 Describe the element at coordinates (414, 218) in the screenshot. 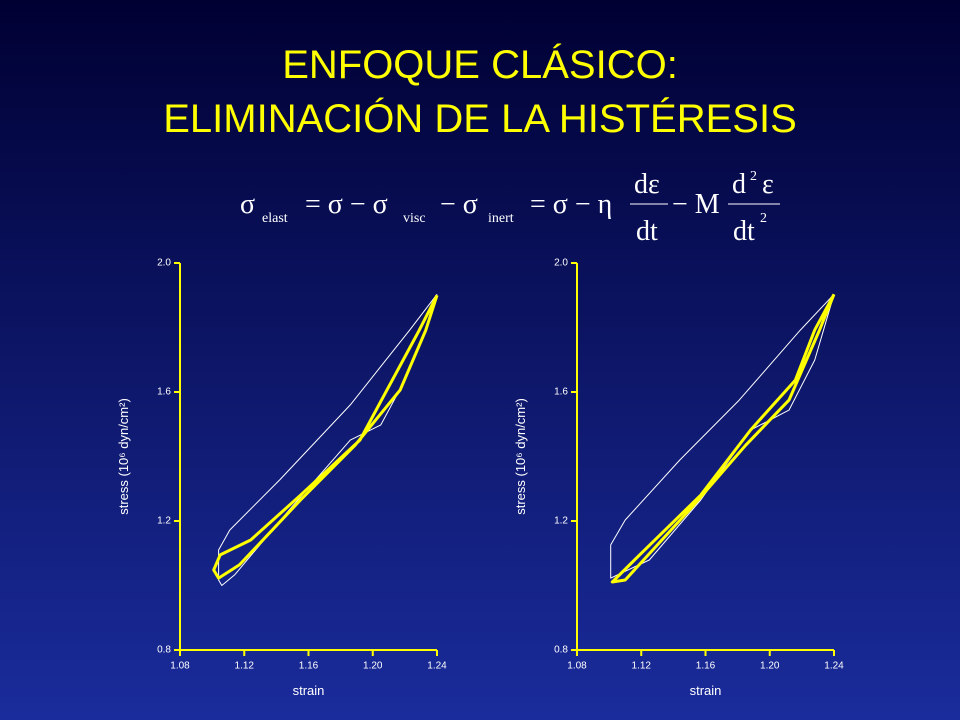

I see `formula-token: visc` at that location.